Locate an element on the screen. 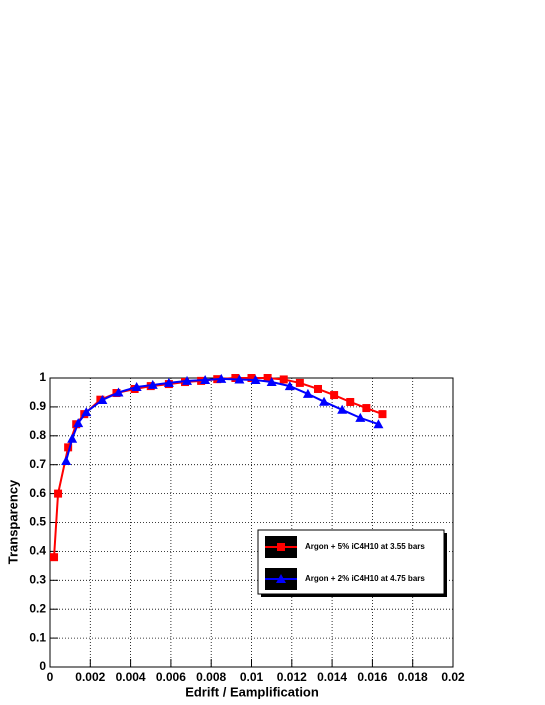 This screenshot has width=545, height=705. y-tick-label: 0.7 is located at coordinates (37, 464).